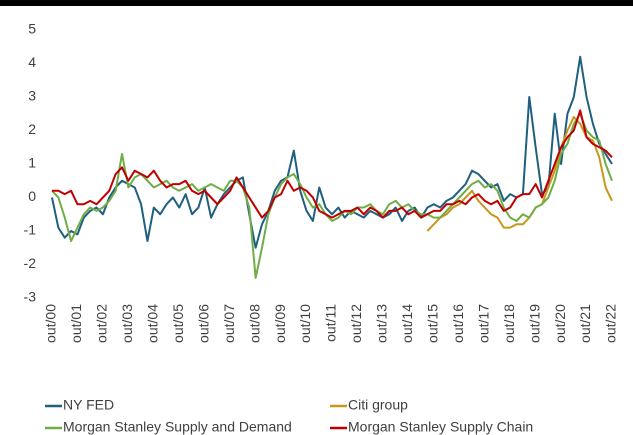  What do you see at coordinates (611, 323) in the screenshot?
I see `x-tick-label: out/22` at bounding box center [611, 323].